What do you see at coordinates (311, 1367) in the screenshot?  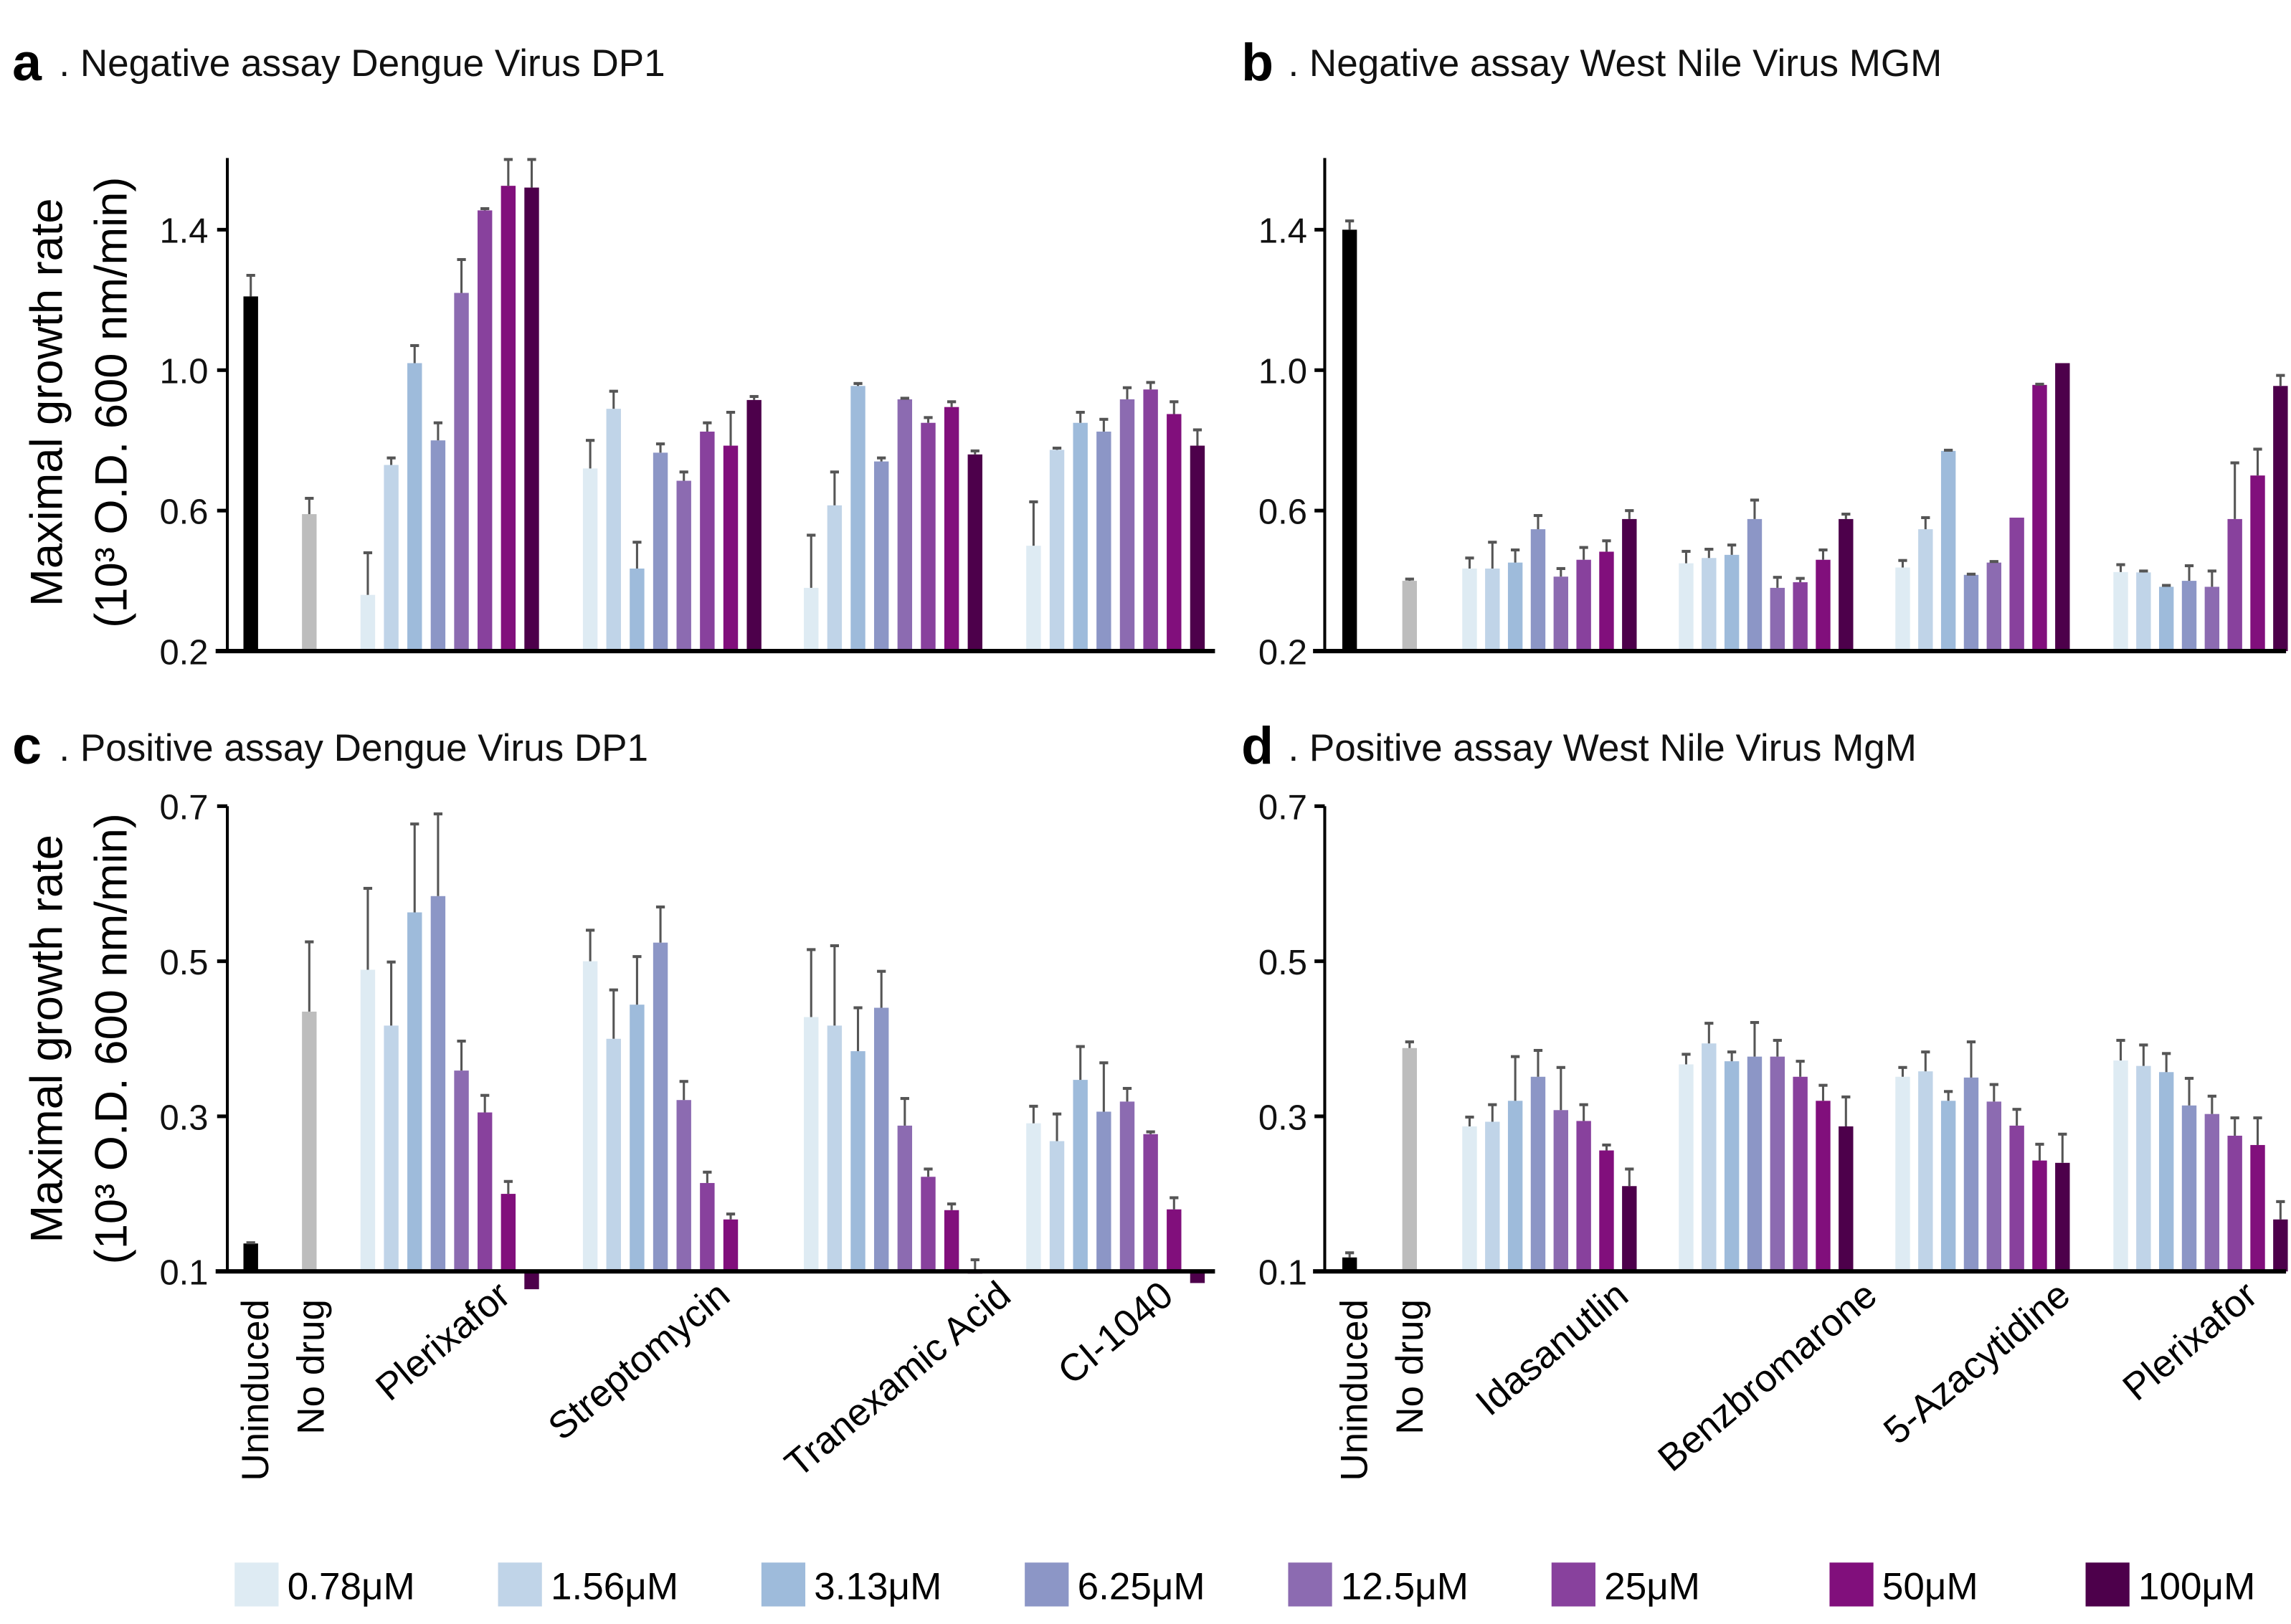 I see `xlabel-c-no-drug: No drug` at bounding box center [311, 1367].